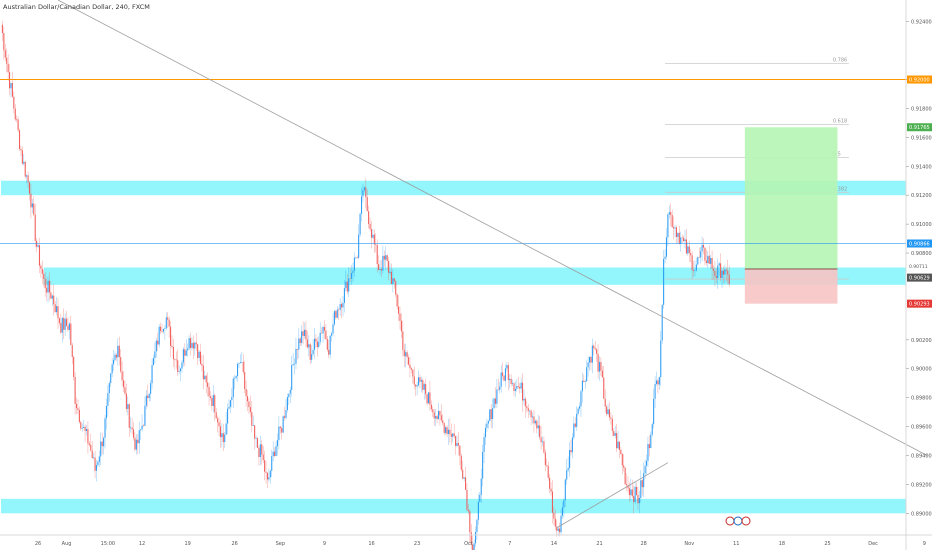 This screenshot has height=550, width=932. Describe the element at coordinates (791, 198) in the screenshot. I see `target-zone` at that location.